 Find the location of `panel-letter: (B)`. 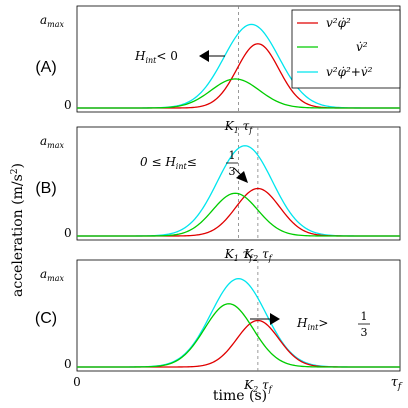

panel-letter: (B) is located at coordinates (45, 188).